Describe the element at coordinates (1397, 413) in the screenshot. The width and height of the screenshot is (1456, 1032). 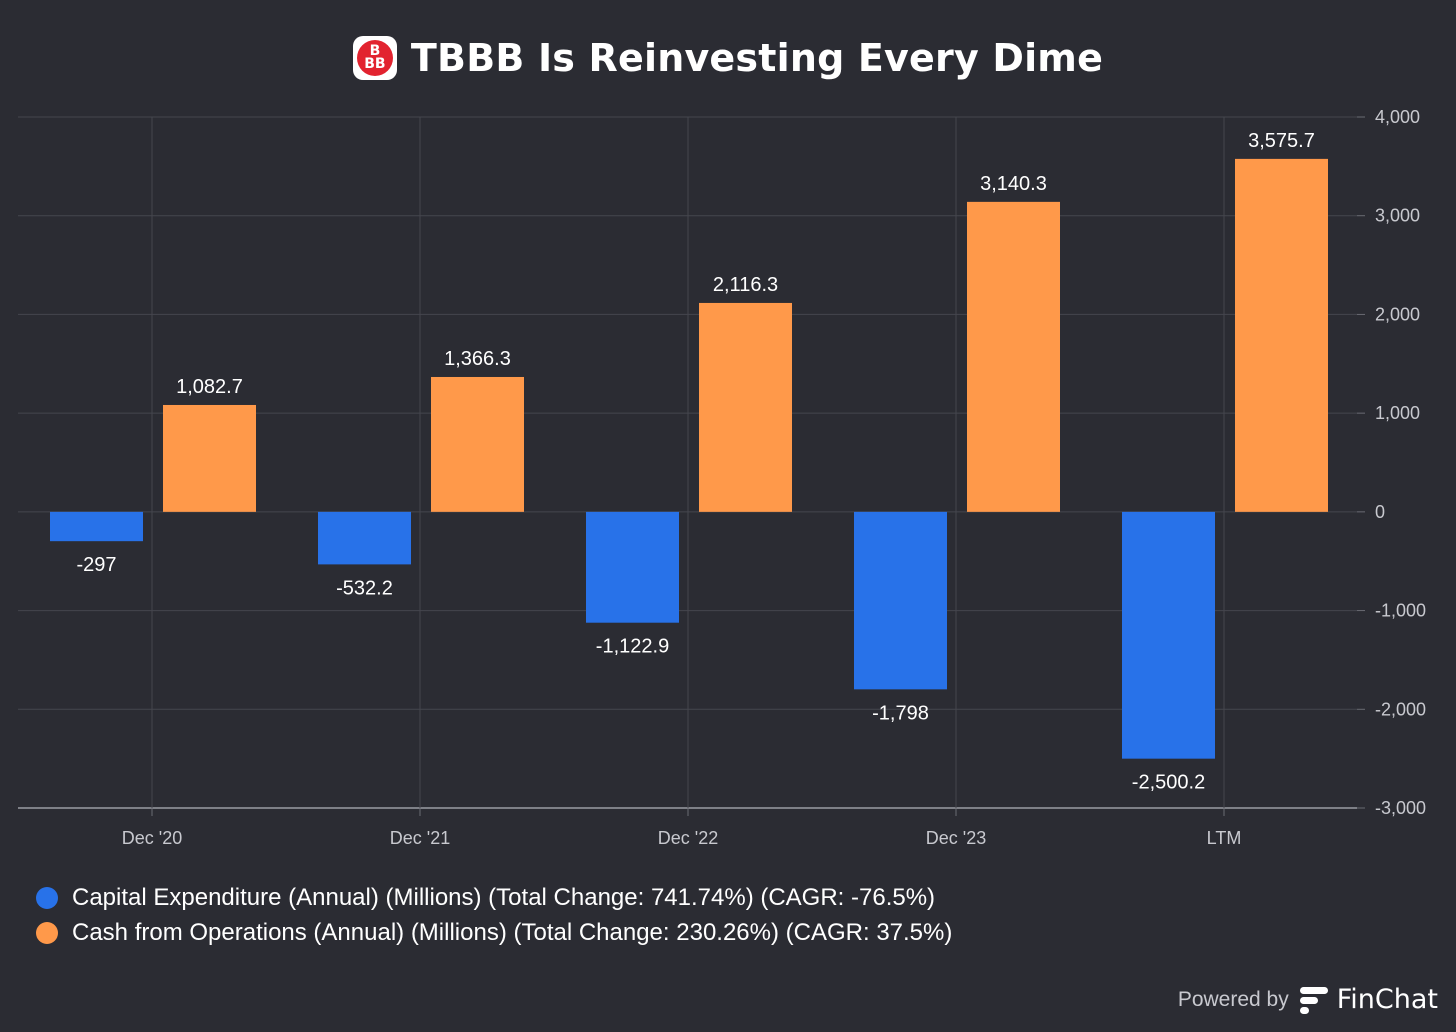
I see `y-tick-label: 1,000` at that location.